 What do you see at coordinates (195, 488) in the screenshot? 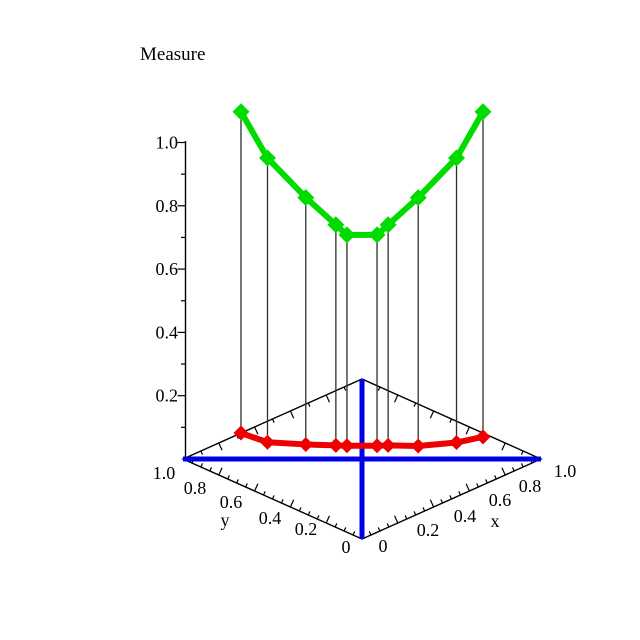
I see `y-tick-label: 0.8` at bounding box center [195, 488].